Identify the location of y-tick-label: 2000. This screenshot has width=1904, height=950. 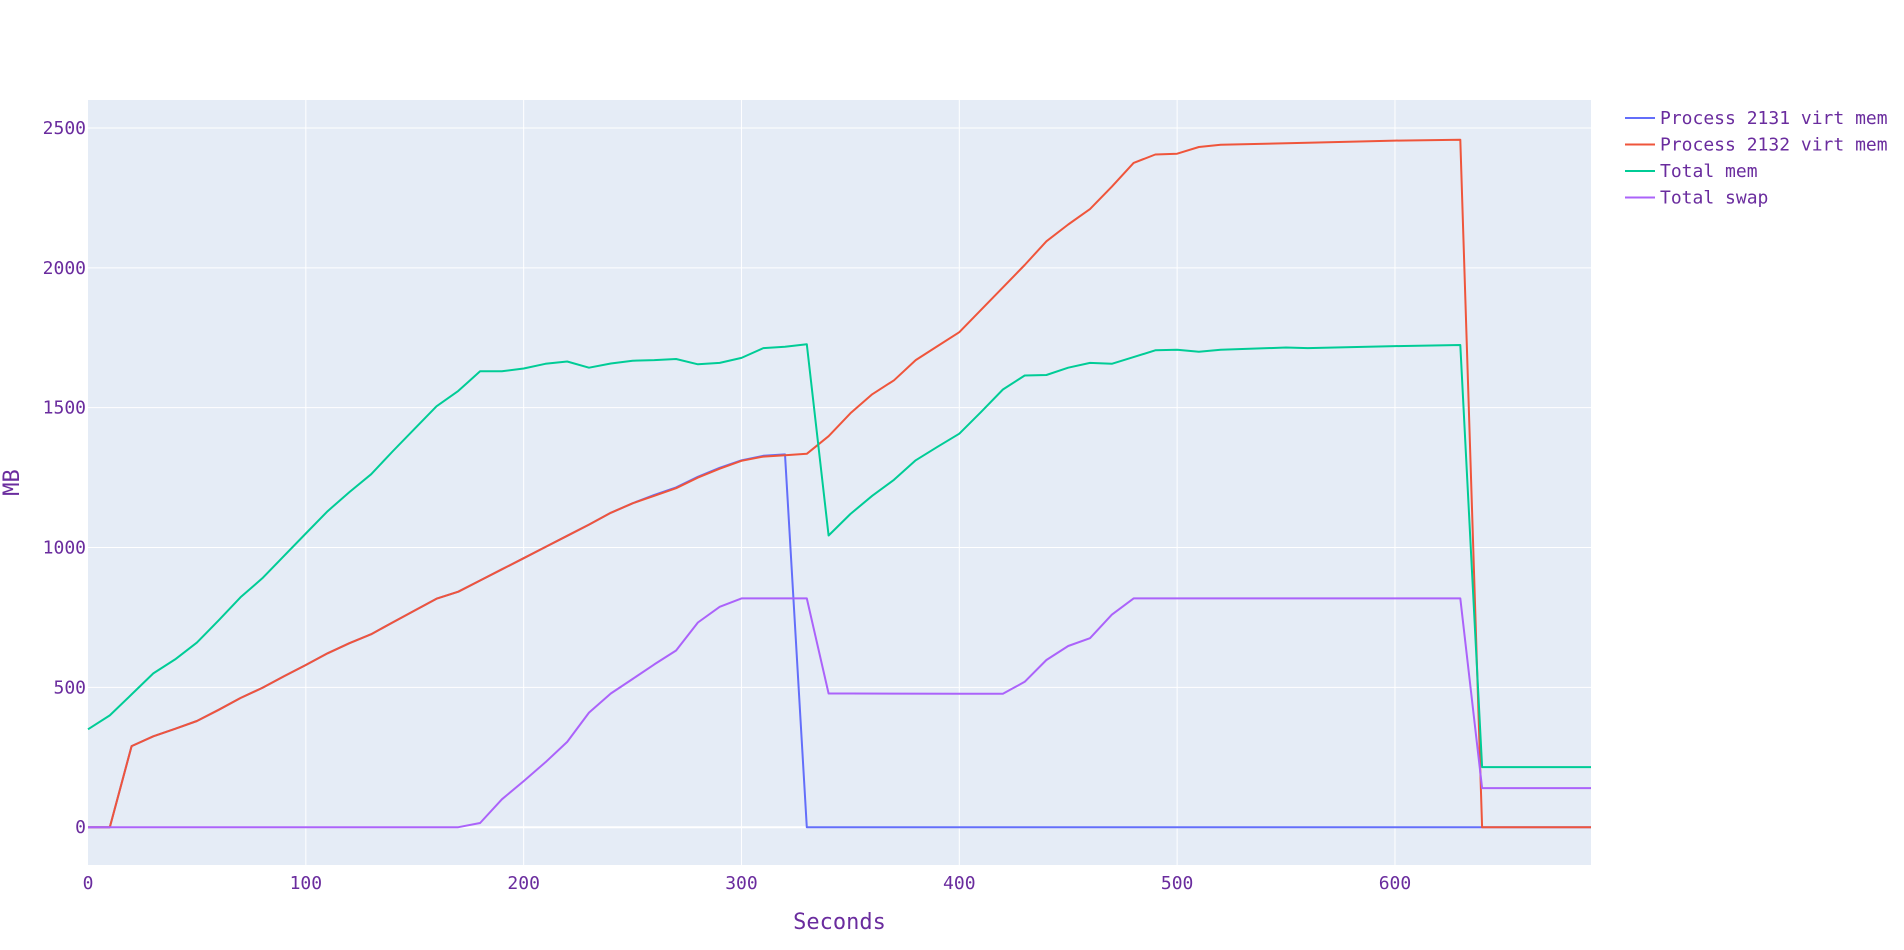
(64, 268).